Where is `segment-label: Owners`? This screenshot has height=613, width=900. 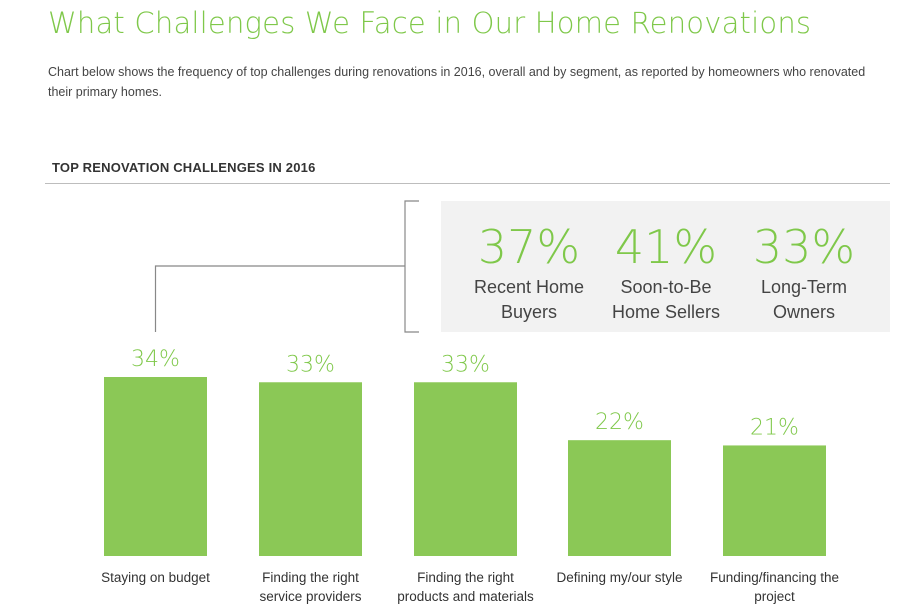 segment-label: Owners is located at coordinates (804, 312).